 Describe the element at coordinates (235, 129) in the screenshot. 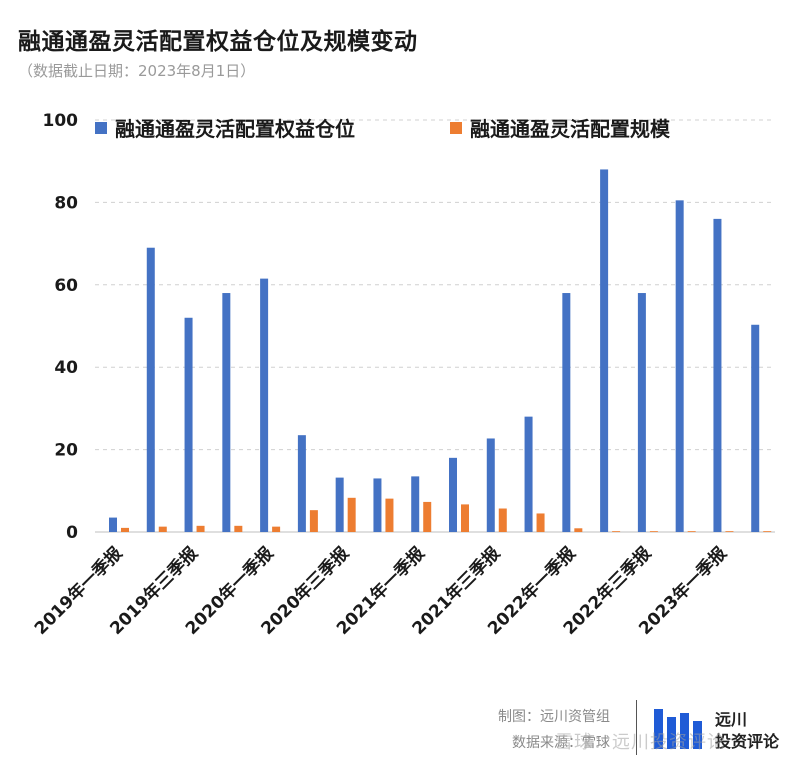

I see `legend-label: 融通通盈灵活配置权益仓位` at that location.